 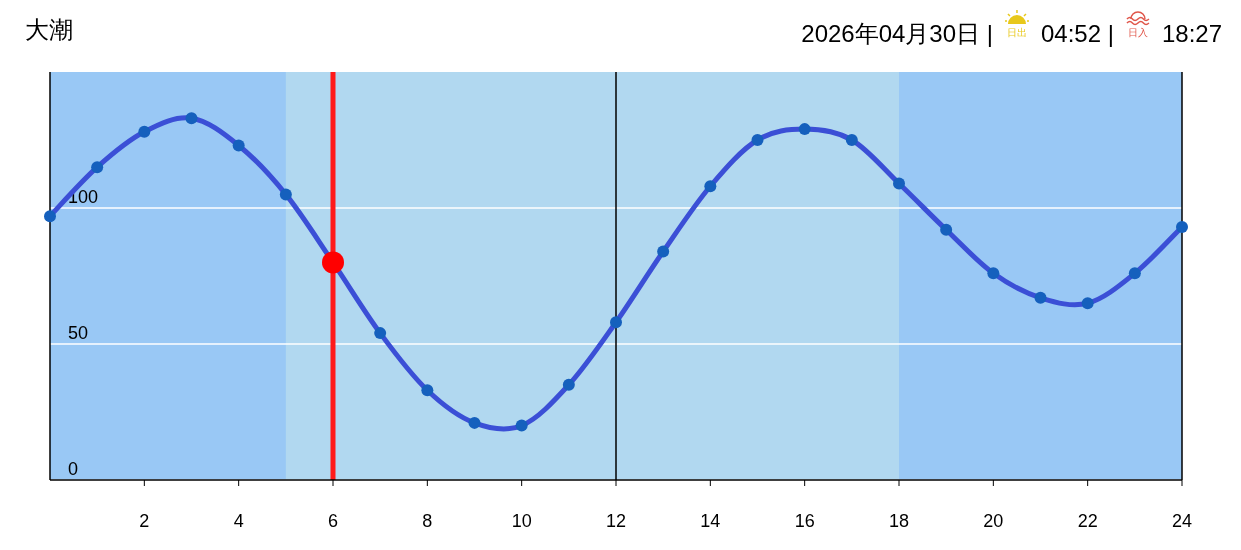 What do you see at coordinates (993, 521) in the screenshot?
I see `x-tick-label: 20` at bounding box center [993, 521].